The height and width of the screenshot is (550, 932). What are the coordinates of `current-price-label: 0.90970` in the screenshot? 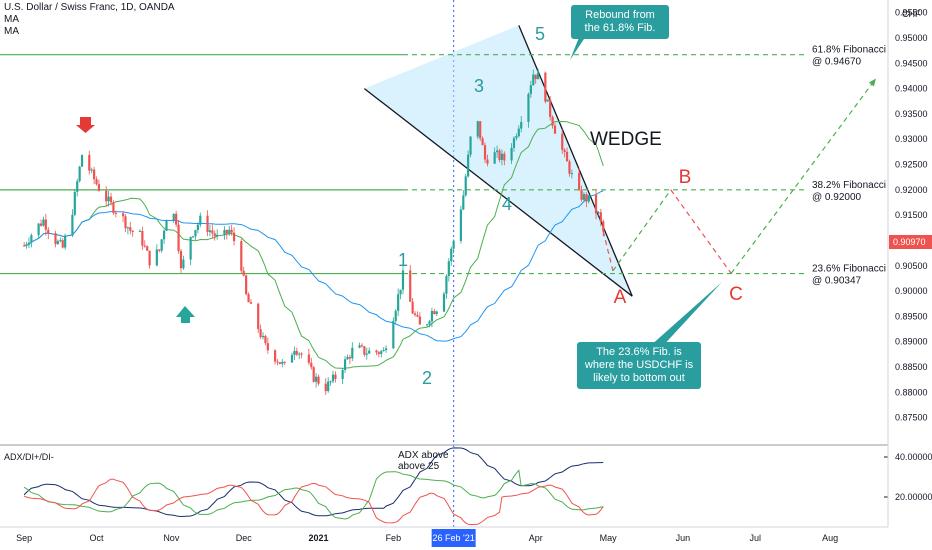 It's located at (909, 242).